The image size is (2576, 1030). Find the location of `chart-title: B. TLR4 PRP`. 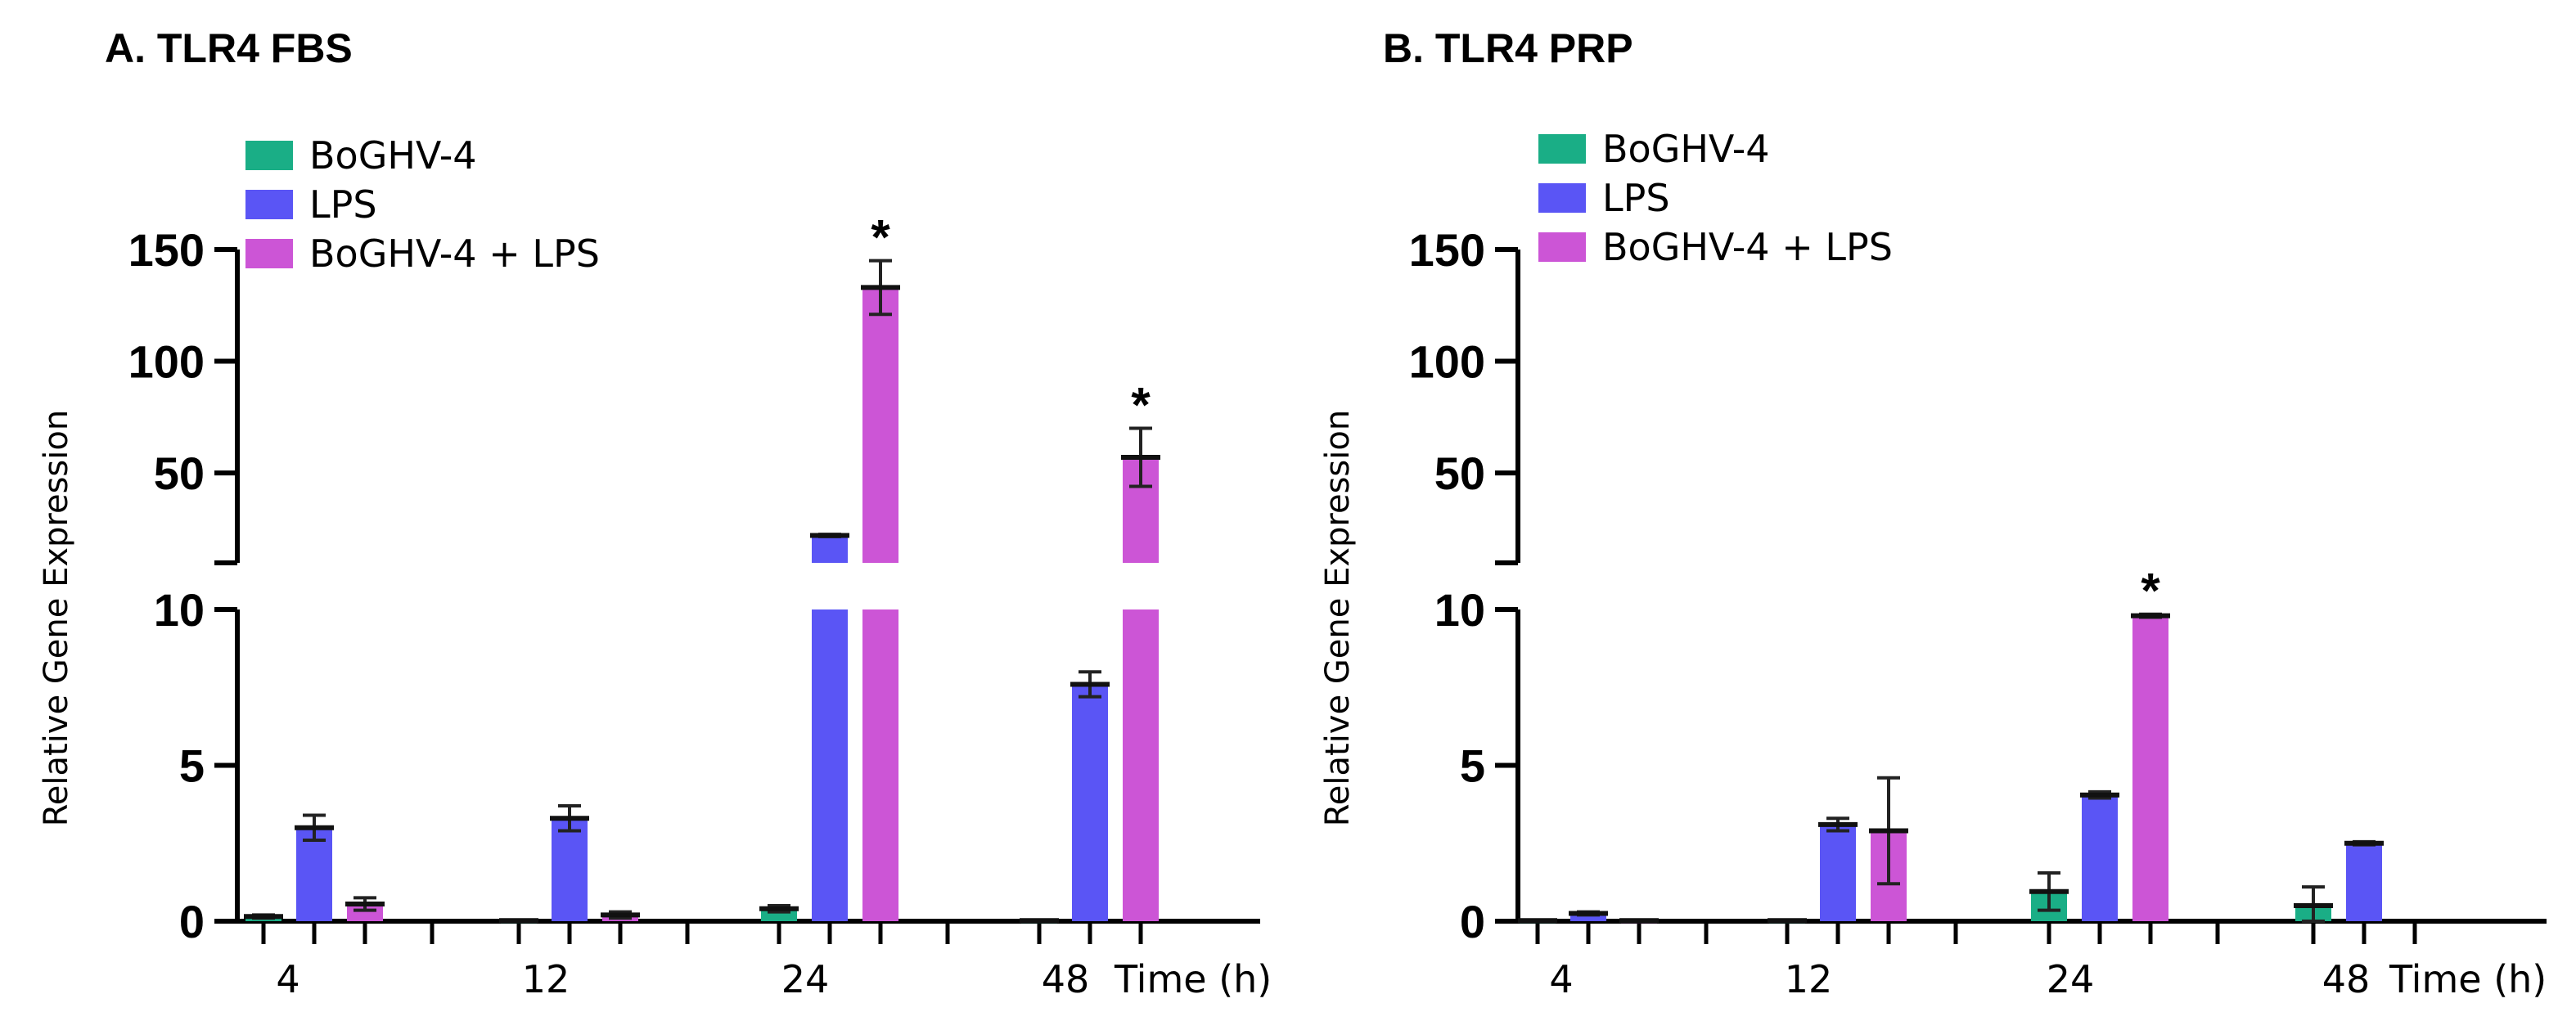

chart-title: B. TLR4 PRP is located at coordinates (1508, 48).